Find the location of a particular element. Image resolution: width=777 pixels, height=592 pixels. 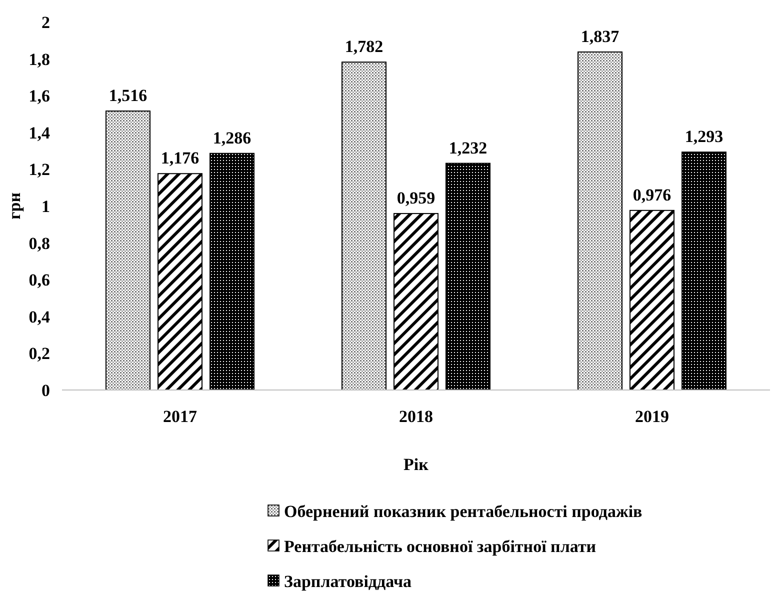

data-label: 1,176 is located at coordinates (180, 158).